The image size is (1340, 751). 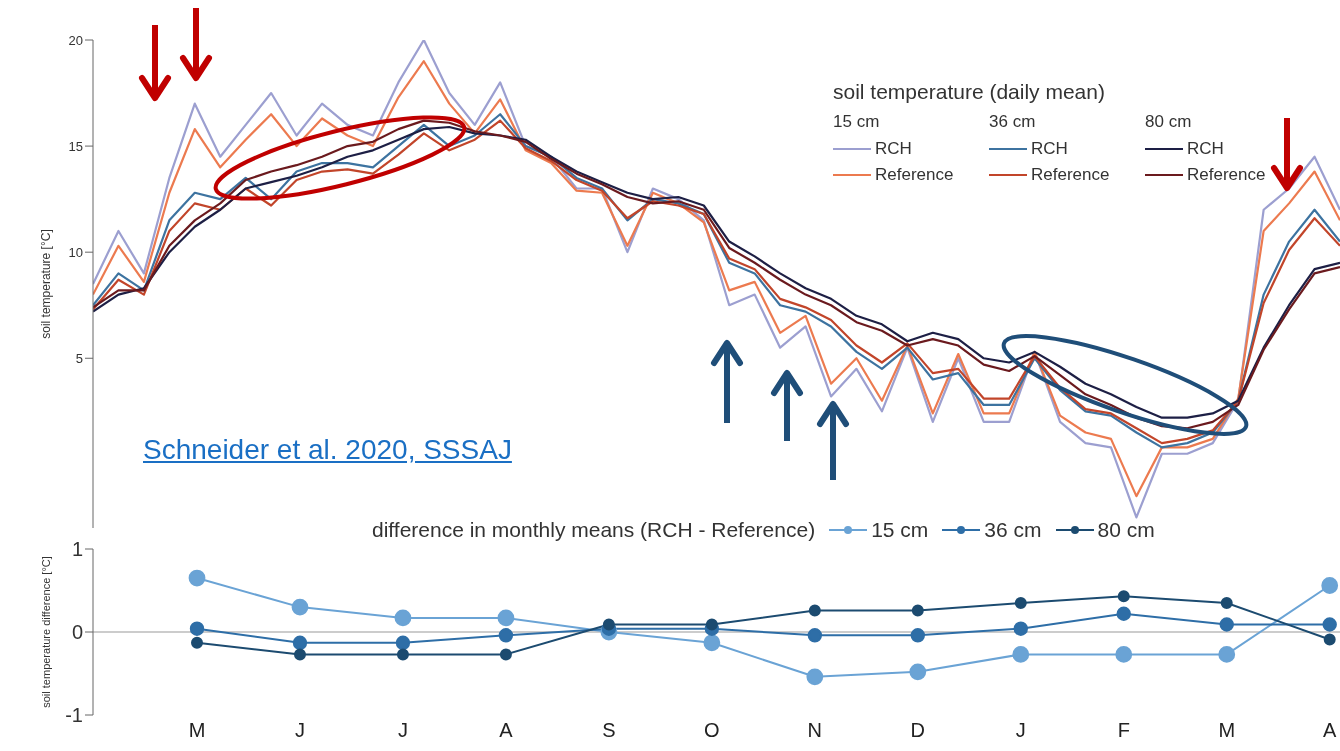 I want to click on x-tick-label: F, so click(x=1123, y=730).